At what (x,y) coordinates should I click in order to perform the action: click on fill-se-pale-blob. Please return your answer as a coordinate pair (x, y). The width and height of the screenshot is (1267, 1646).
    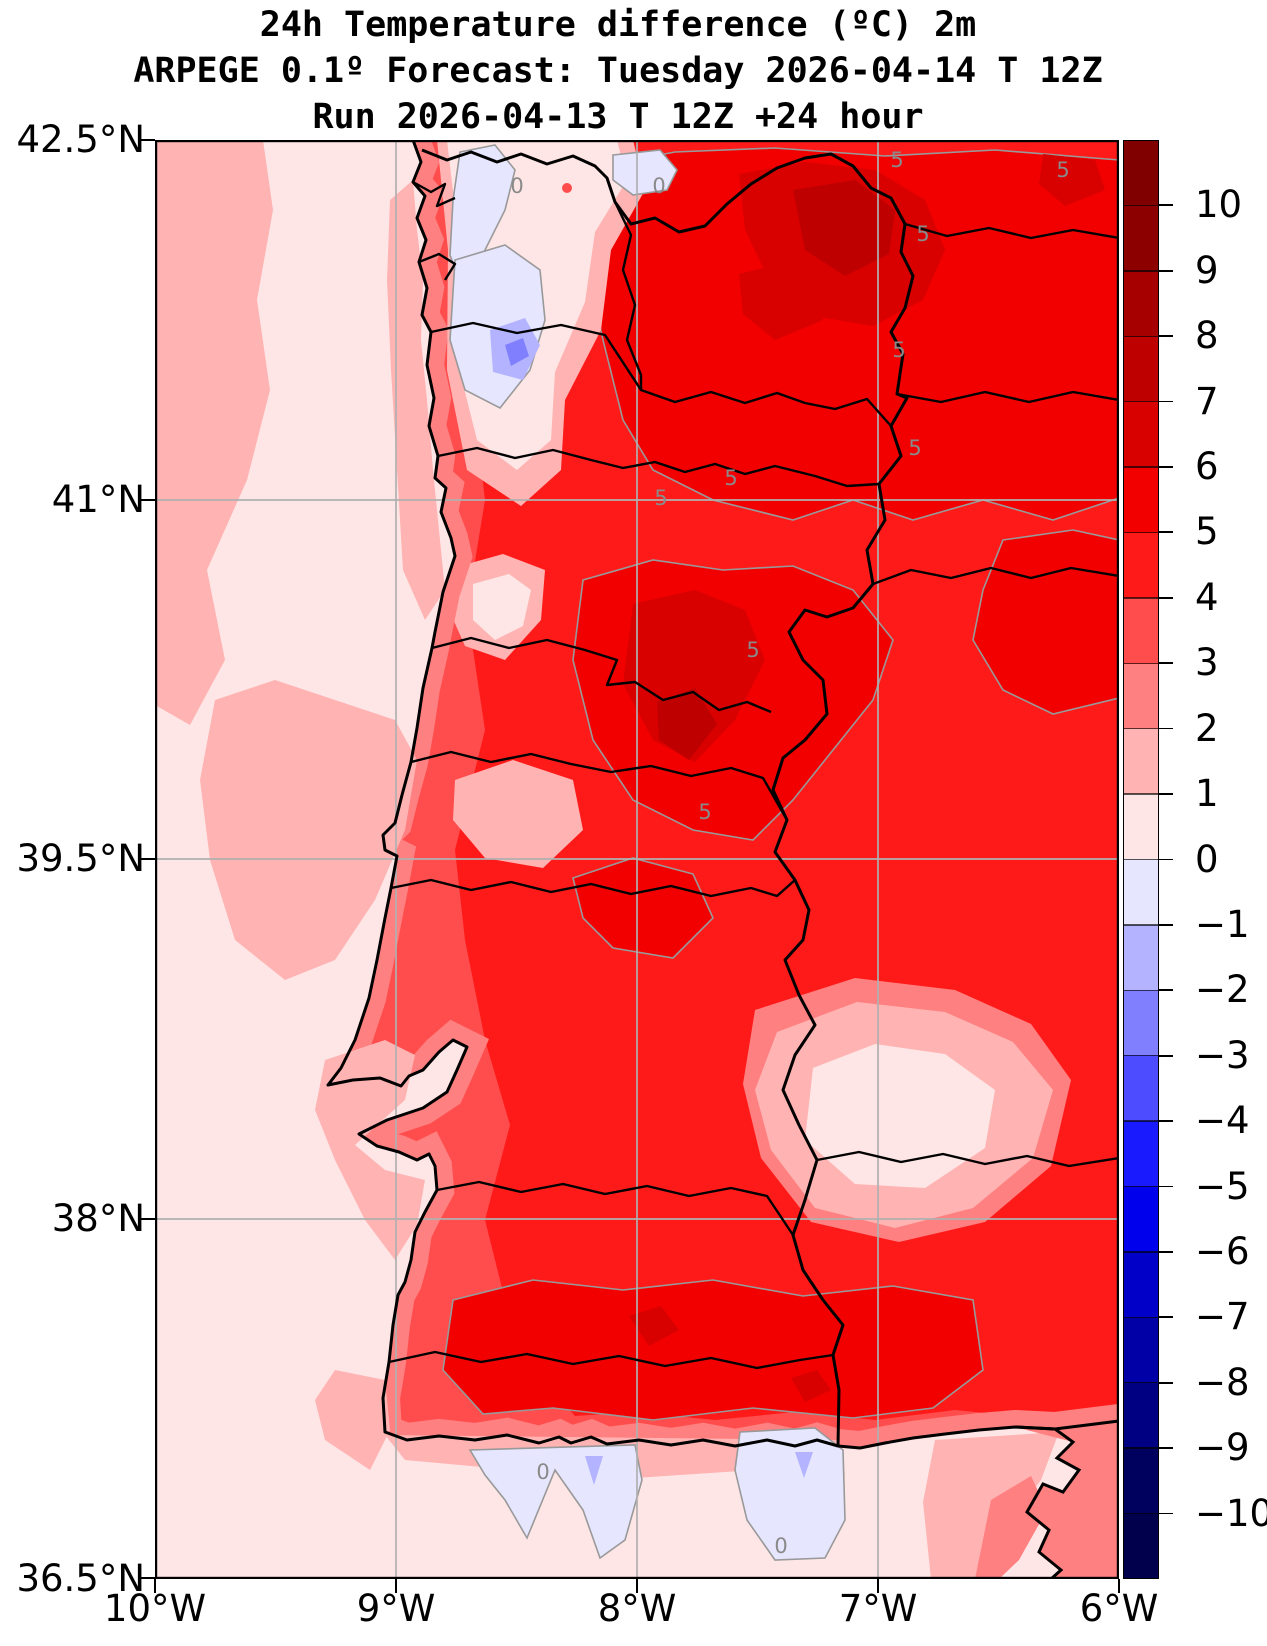
    Looking at the image, I should click on (907, 1110).